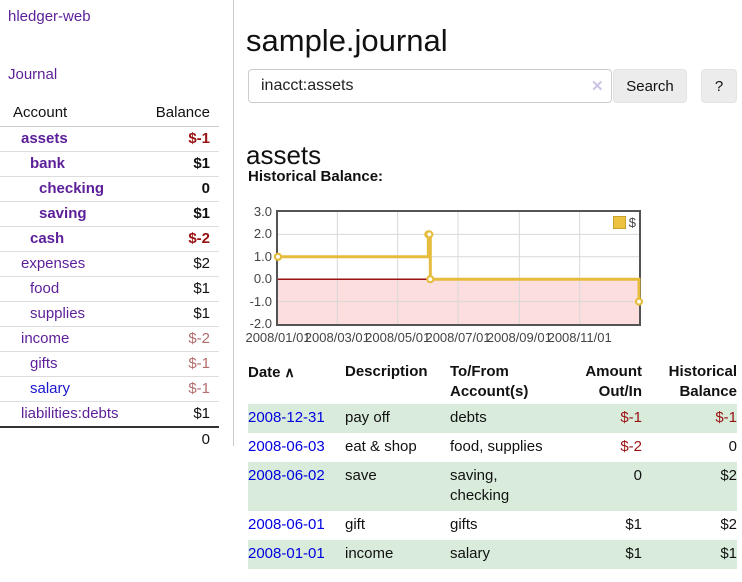 This screenshot has width=742, height=582. Describe the element at coordinates (597, 86) in the screenshot. I see `clear-search-icon: ✕` at that location.